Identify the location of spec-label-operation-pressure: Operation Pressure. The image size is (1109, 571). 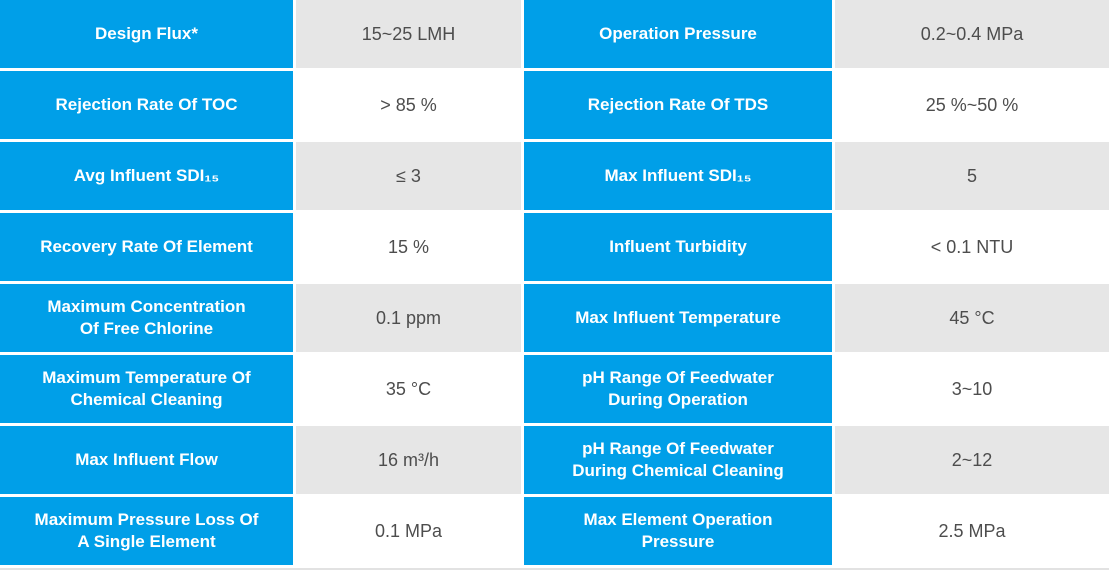
(678, 34).